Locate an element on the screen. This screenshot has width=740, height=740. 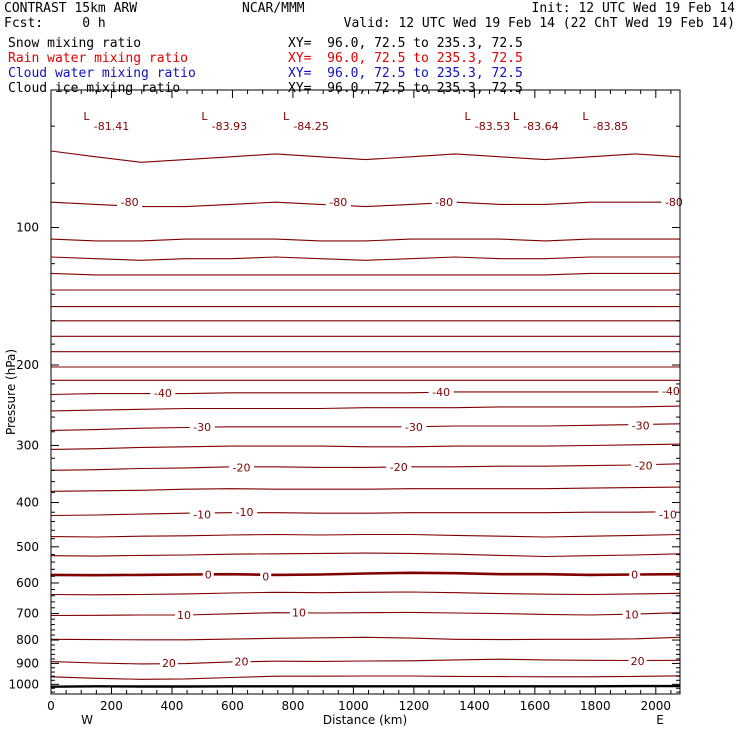
contour-label-16: 0 is located at coordinates (208, 575).